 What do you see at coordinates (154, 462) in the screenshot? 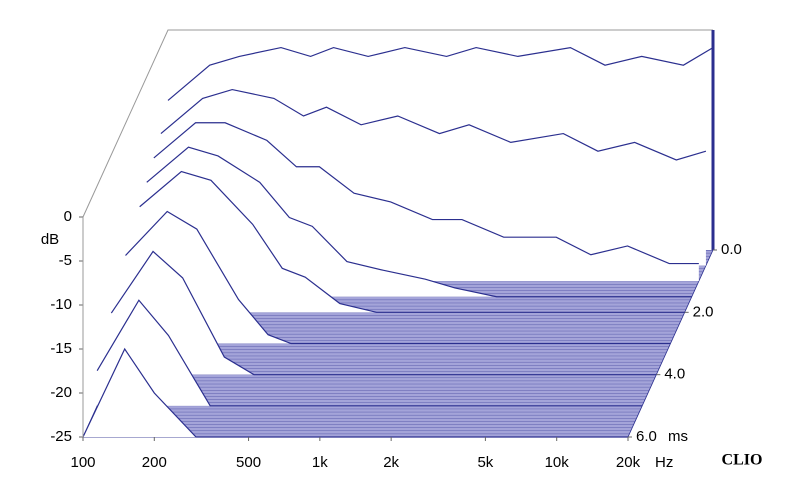
I see `x-tick-label: 200` at bounding box center [154, 462].